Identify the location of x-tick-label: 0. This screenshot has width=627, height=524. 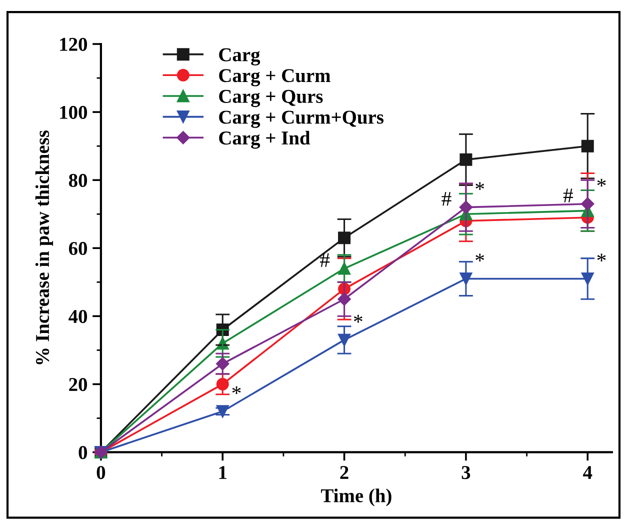
(101, 473).